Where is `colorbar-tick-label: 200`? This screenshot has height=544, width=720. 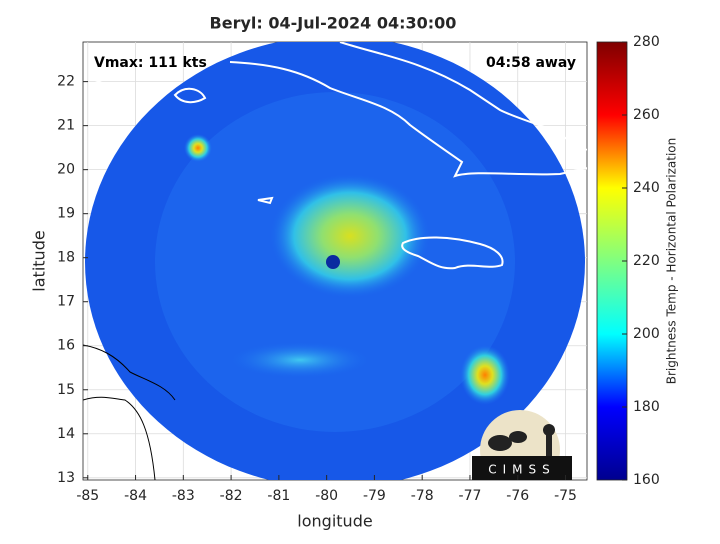
colorbar-tick-label: 200 is located at coordinates (646, 334).